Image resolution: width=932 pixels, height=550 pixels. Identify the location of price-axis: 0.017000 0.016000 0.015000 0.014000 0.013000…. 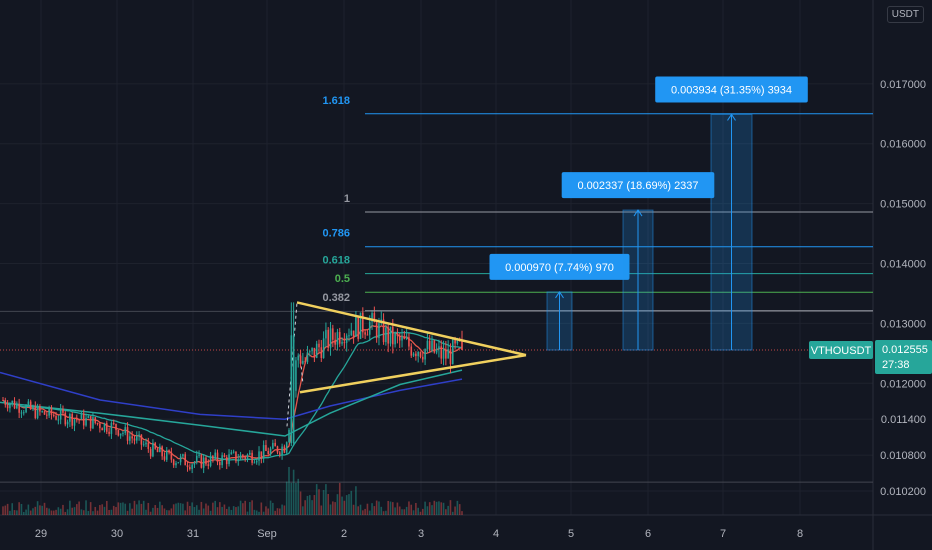
(903, 288).